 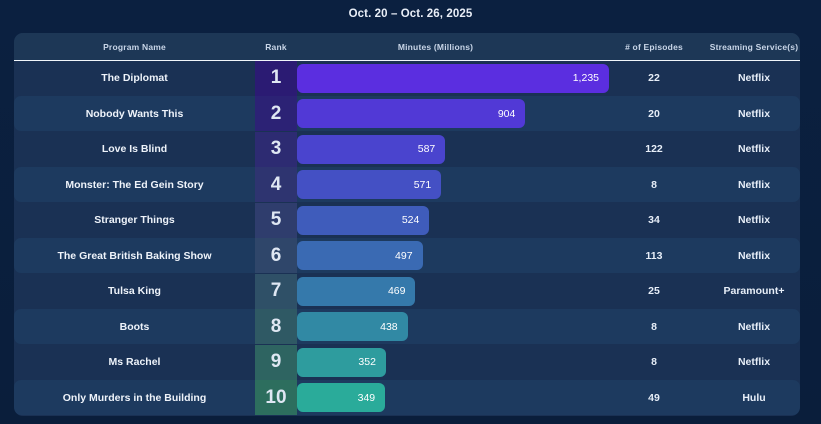 I want to click on cell-minutes-bar-zone: 438, so click(x=548, y=326).